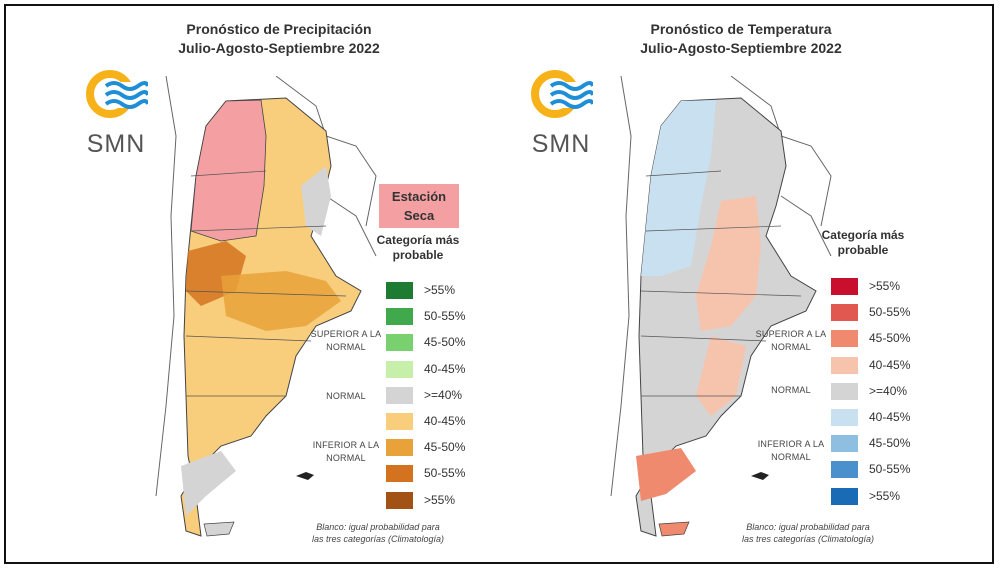 The height and width of the screenshot is (570, 1000). Describe the element at coordinates (279, 29) in the screenshot. I see `precipitation-title-line1: Pronóstico de Precipitación` at that location.